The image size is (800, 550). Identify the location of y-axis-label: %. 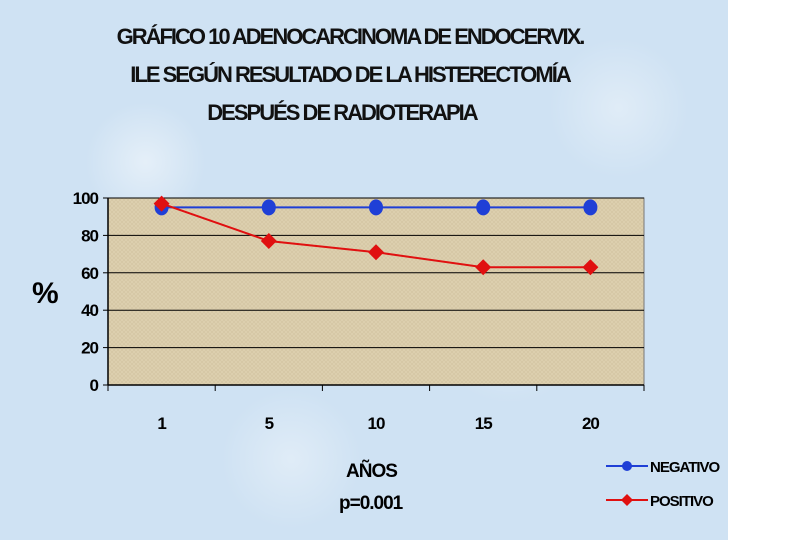
(45, 293).